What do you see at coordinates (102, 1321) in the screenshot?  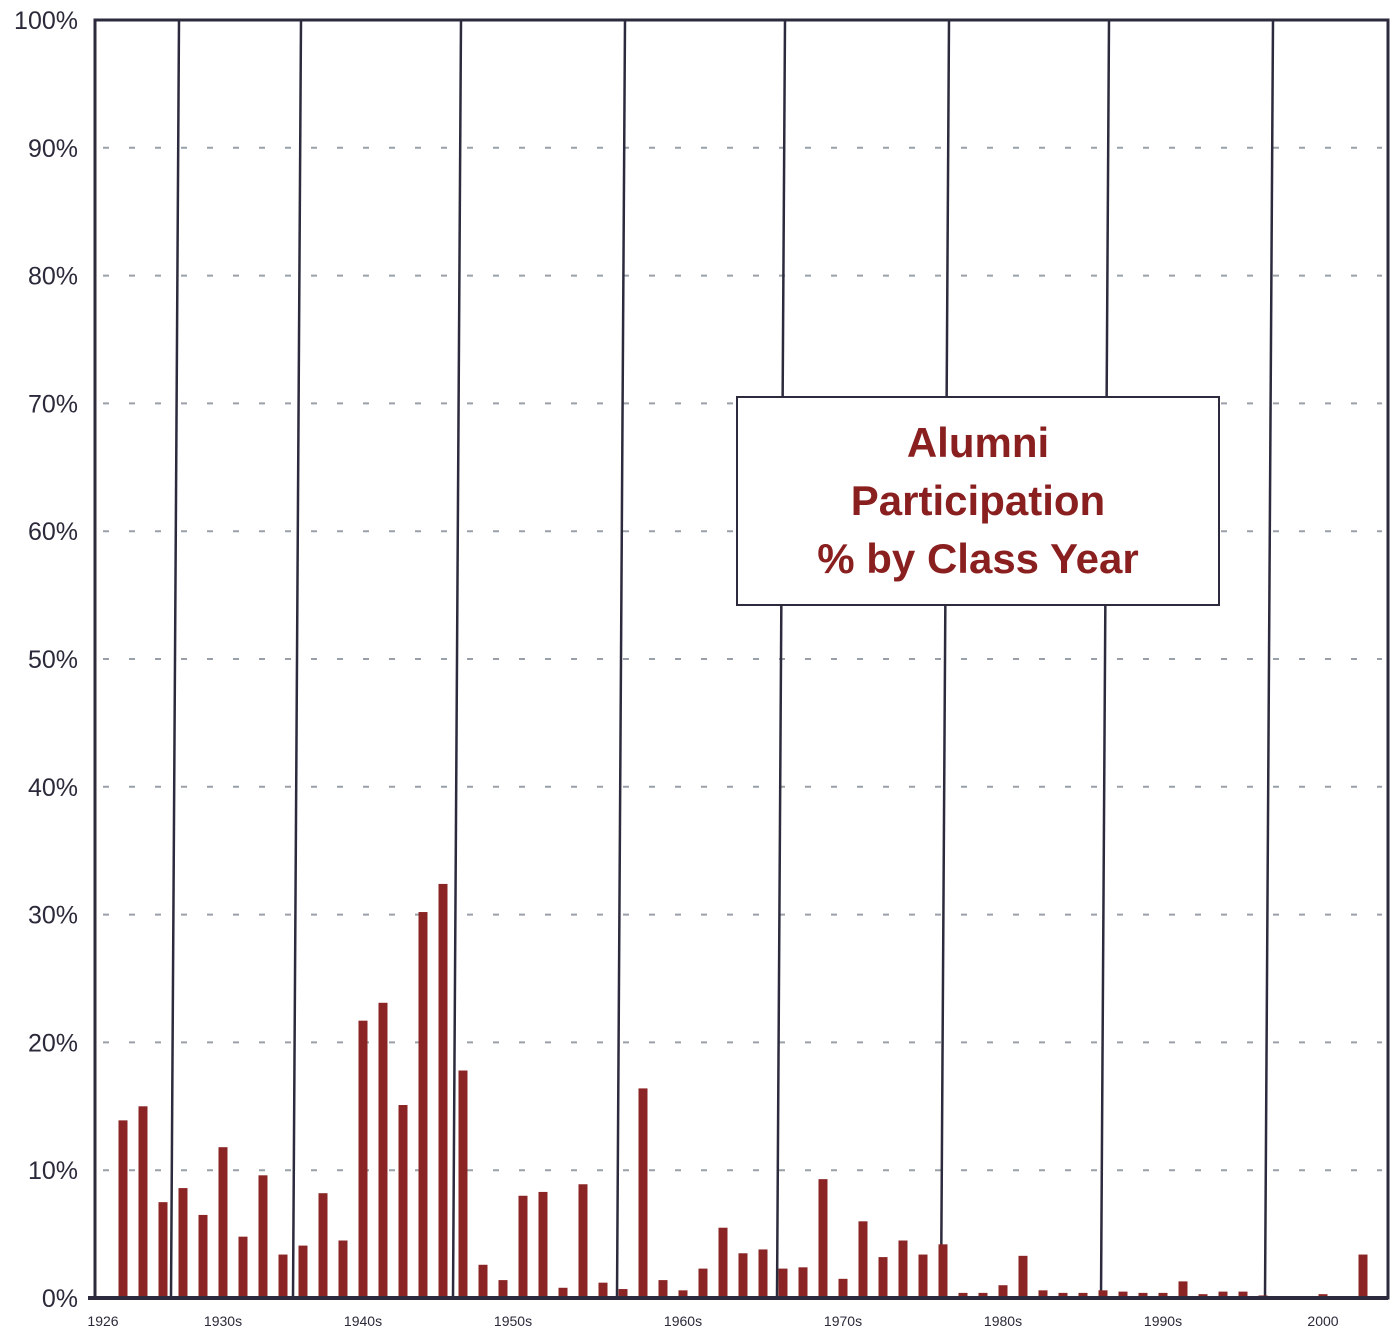 I see `x-tick-label: 1926` at bounding box center [102, 1321].